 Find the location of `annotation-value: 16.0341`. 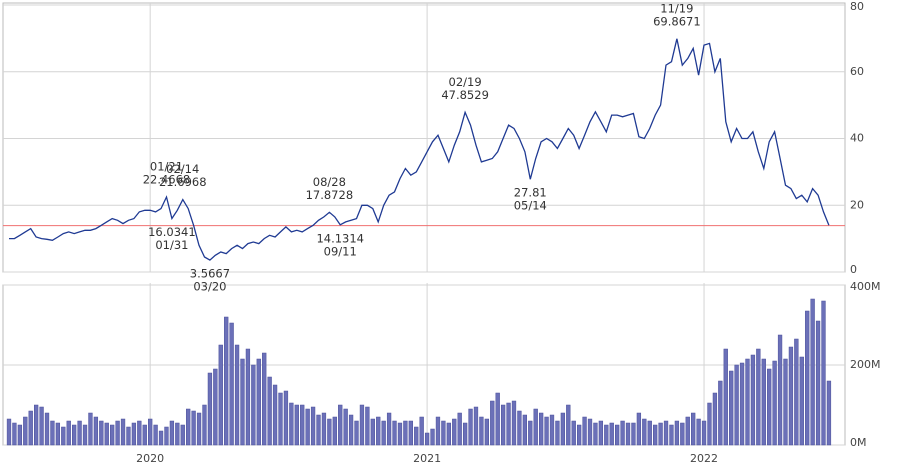

annotation-value: 16.0341 is located at coordinates (172, 232).